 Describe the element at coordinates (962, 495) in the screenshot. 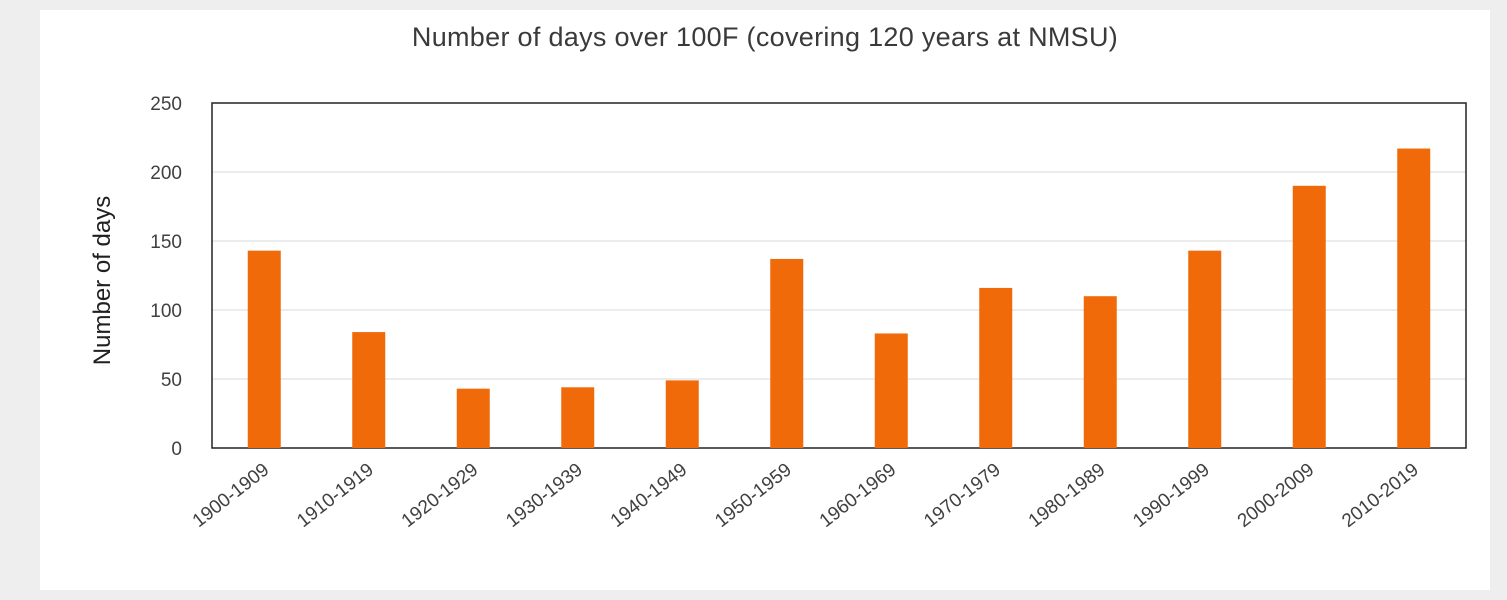

I see `x-tick-label: 1970-1979` at that location.